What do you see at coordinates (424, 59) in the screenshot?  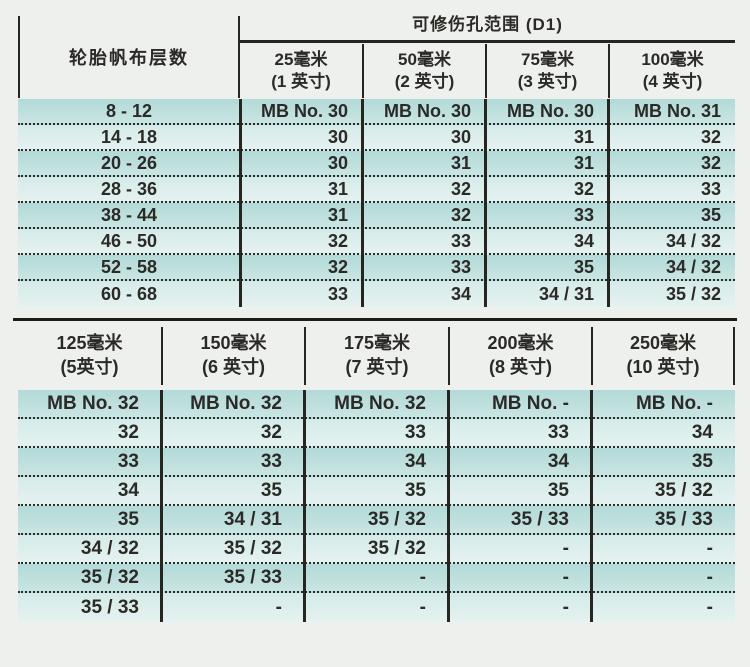 I see `col-size-label: 50毫米` at bounding box center [424, 59].